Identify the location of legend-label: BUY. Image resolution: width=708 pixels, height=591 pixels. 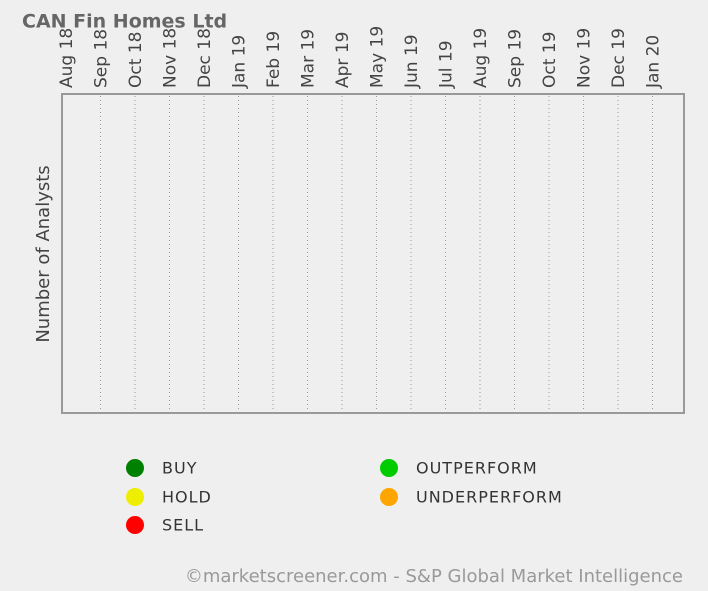
(179, 468).